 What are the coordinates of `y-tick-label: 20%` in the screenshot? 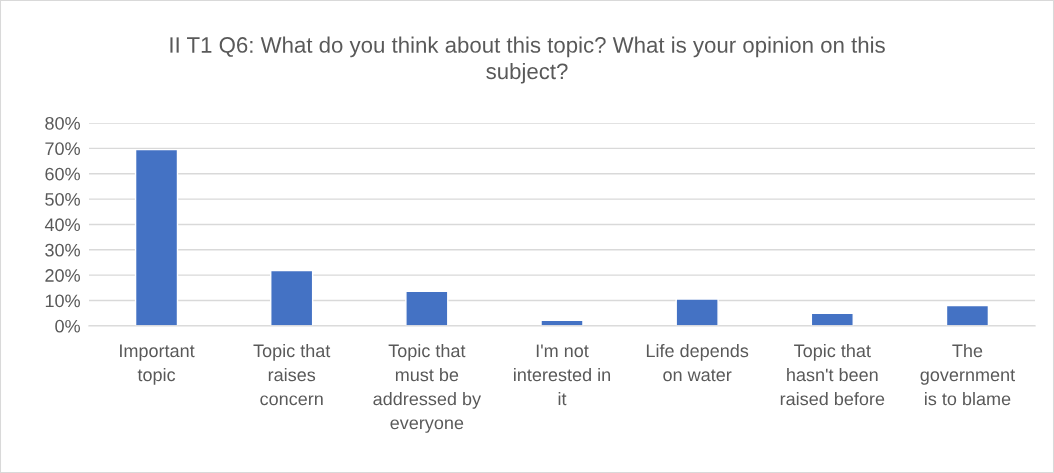 It's located at (62, 275).